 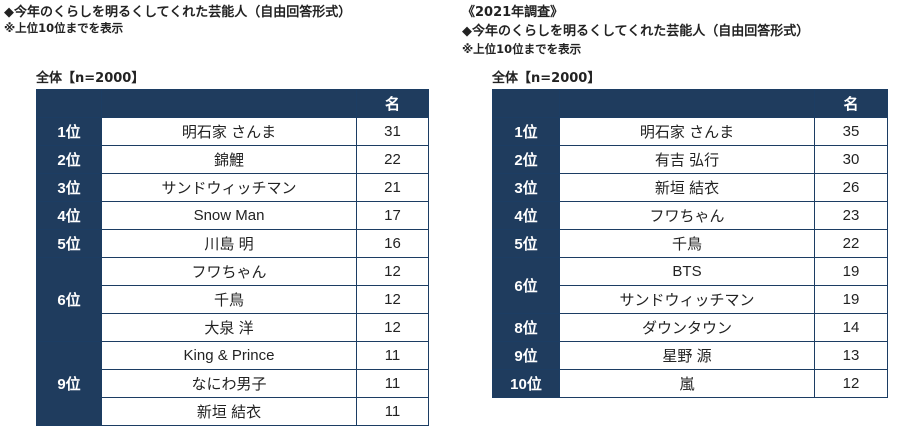 I want to click on table-row: 5位 川島 明 16, so click(x=232, y=243).